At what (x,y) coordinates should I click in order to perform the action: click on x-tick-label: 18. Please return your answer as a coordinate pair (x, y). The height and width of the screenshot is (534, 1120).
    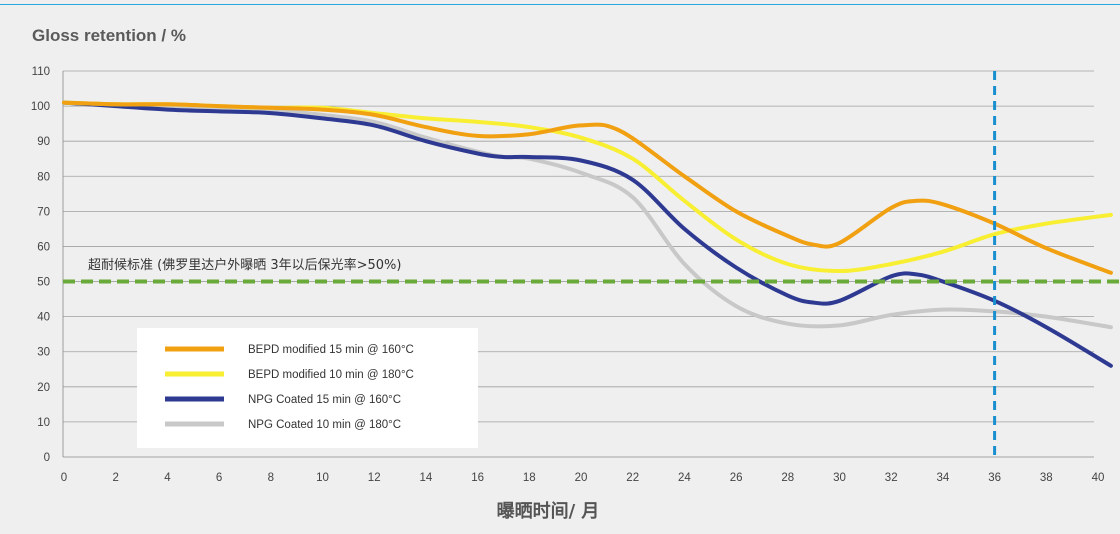
    Looking at the image, I should click on (529, 478).